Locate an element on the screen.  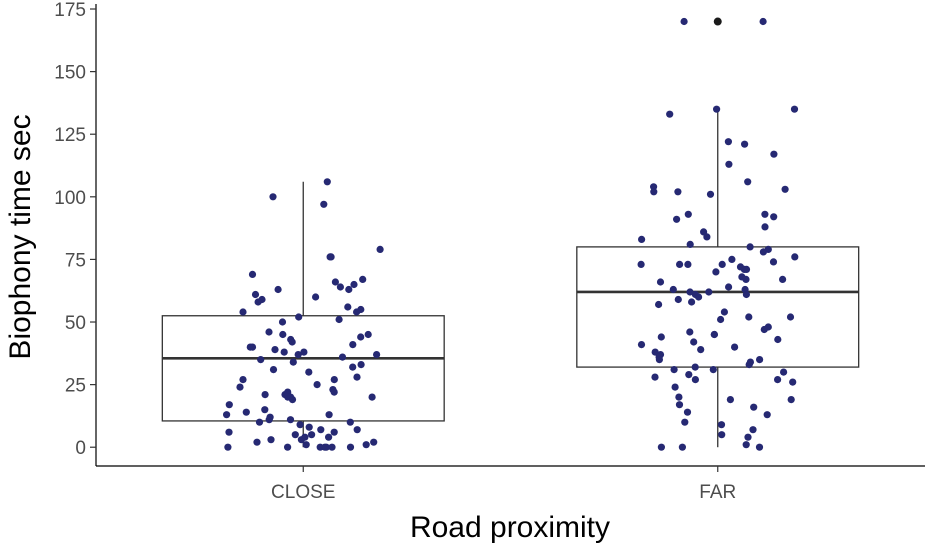
box-close is located at coordinates (303, 368).